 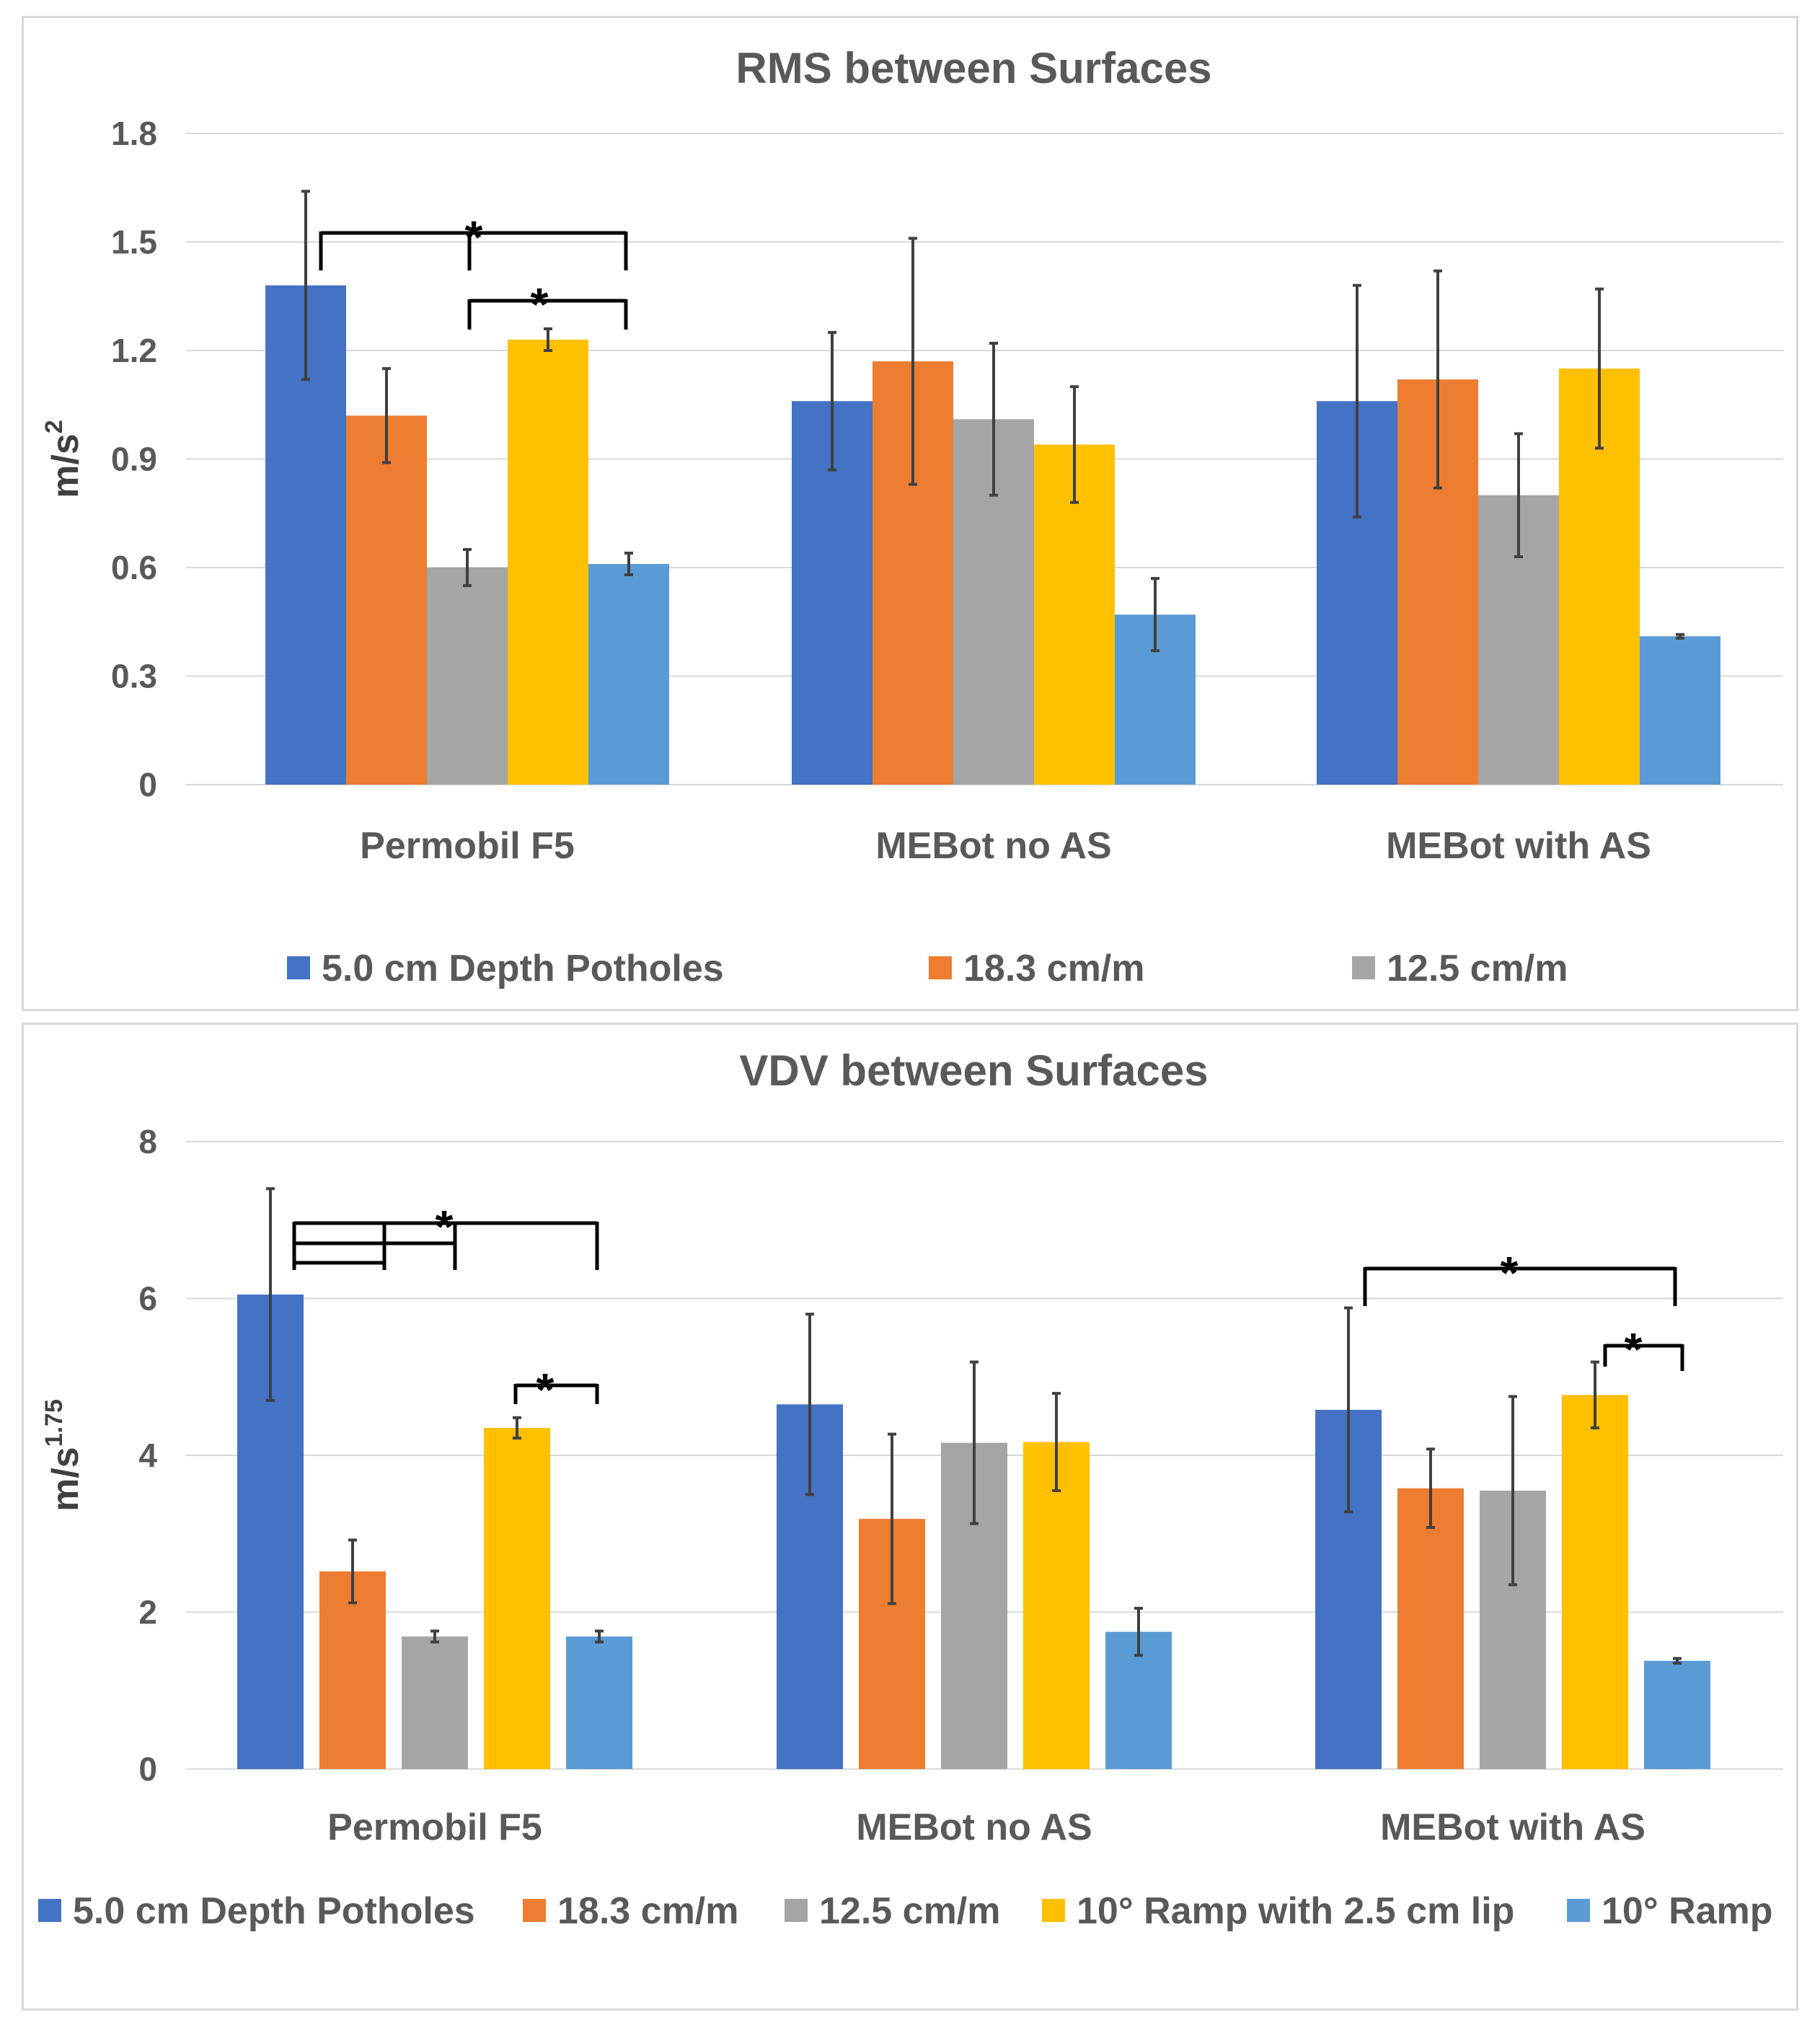 I want to click on vdv-chart-title: VDV between Surfaces, so click(x=974, y=1070).